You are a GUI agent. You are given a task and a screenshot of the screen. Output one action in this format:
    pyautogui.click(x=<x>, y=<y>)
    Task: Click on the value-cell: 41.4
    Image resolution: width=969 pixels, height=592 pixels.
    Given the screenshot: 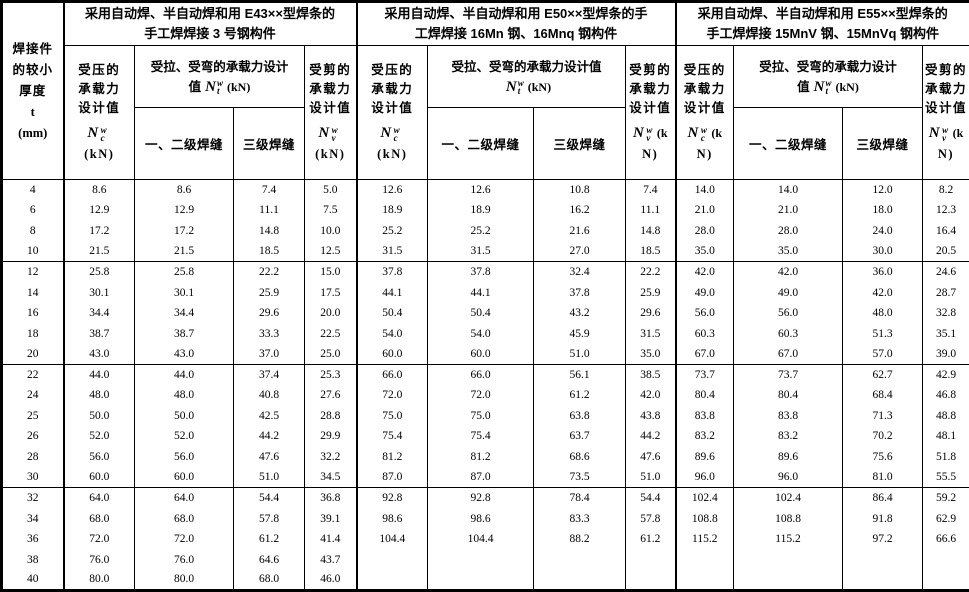 What is the action you would take?
    pyautogui.click(x=330, y=539)
    